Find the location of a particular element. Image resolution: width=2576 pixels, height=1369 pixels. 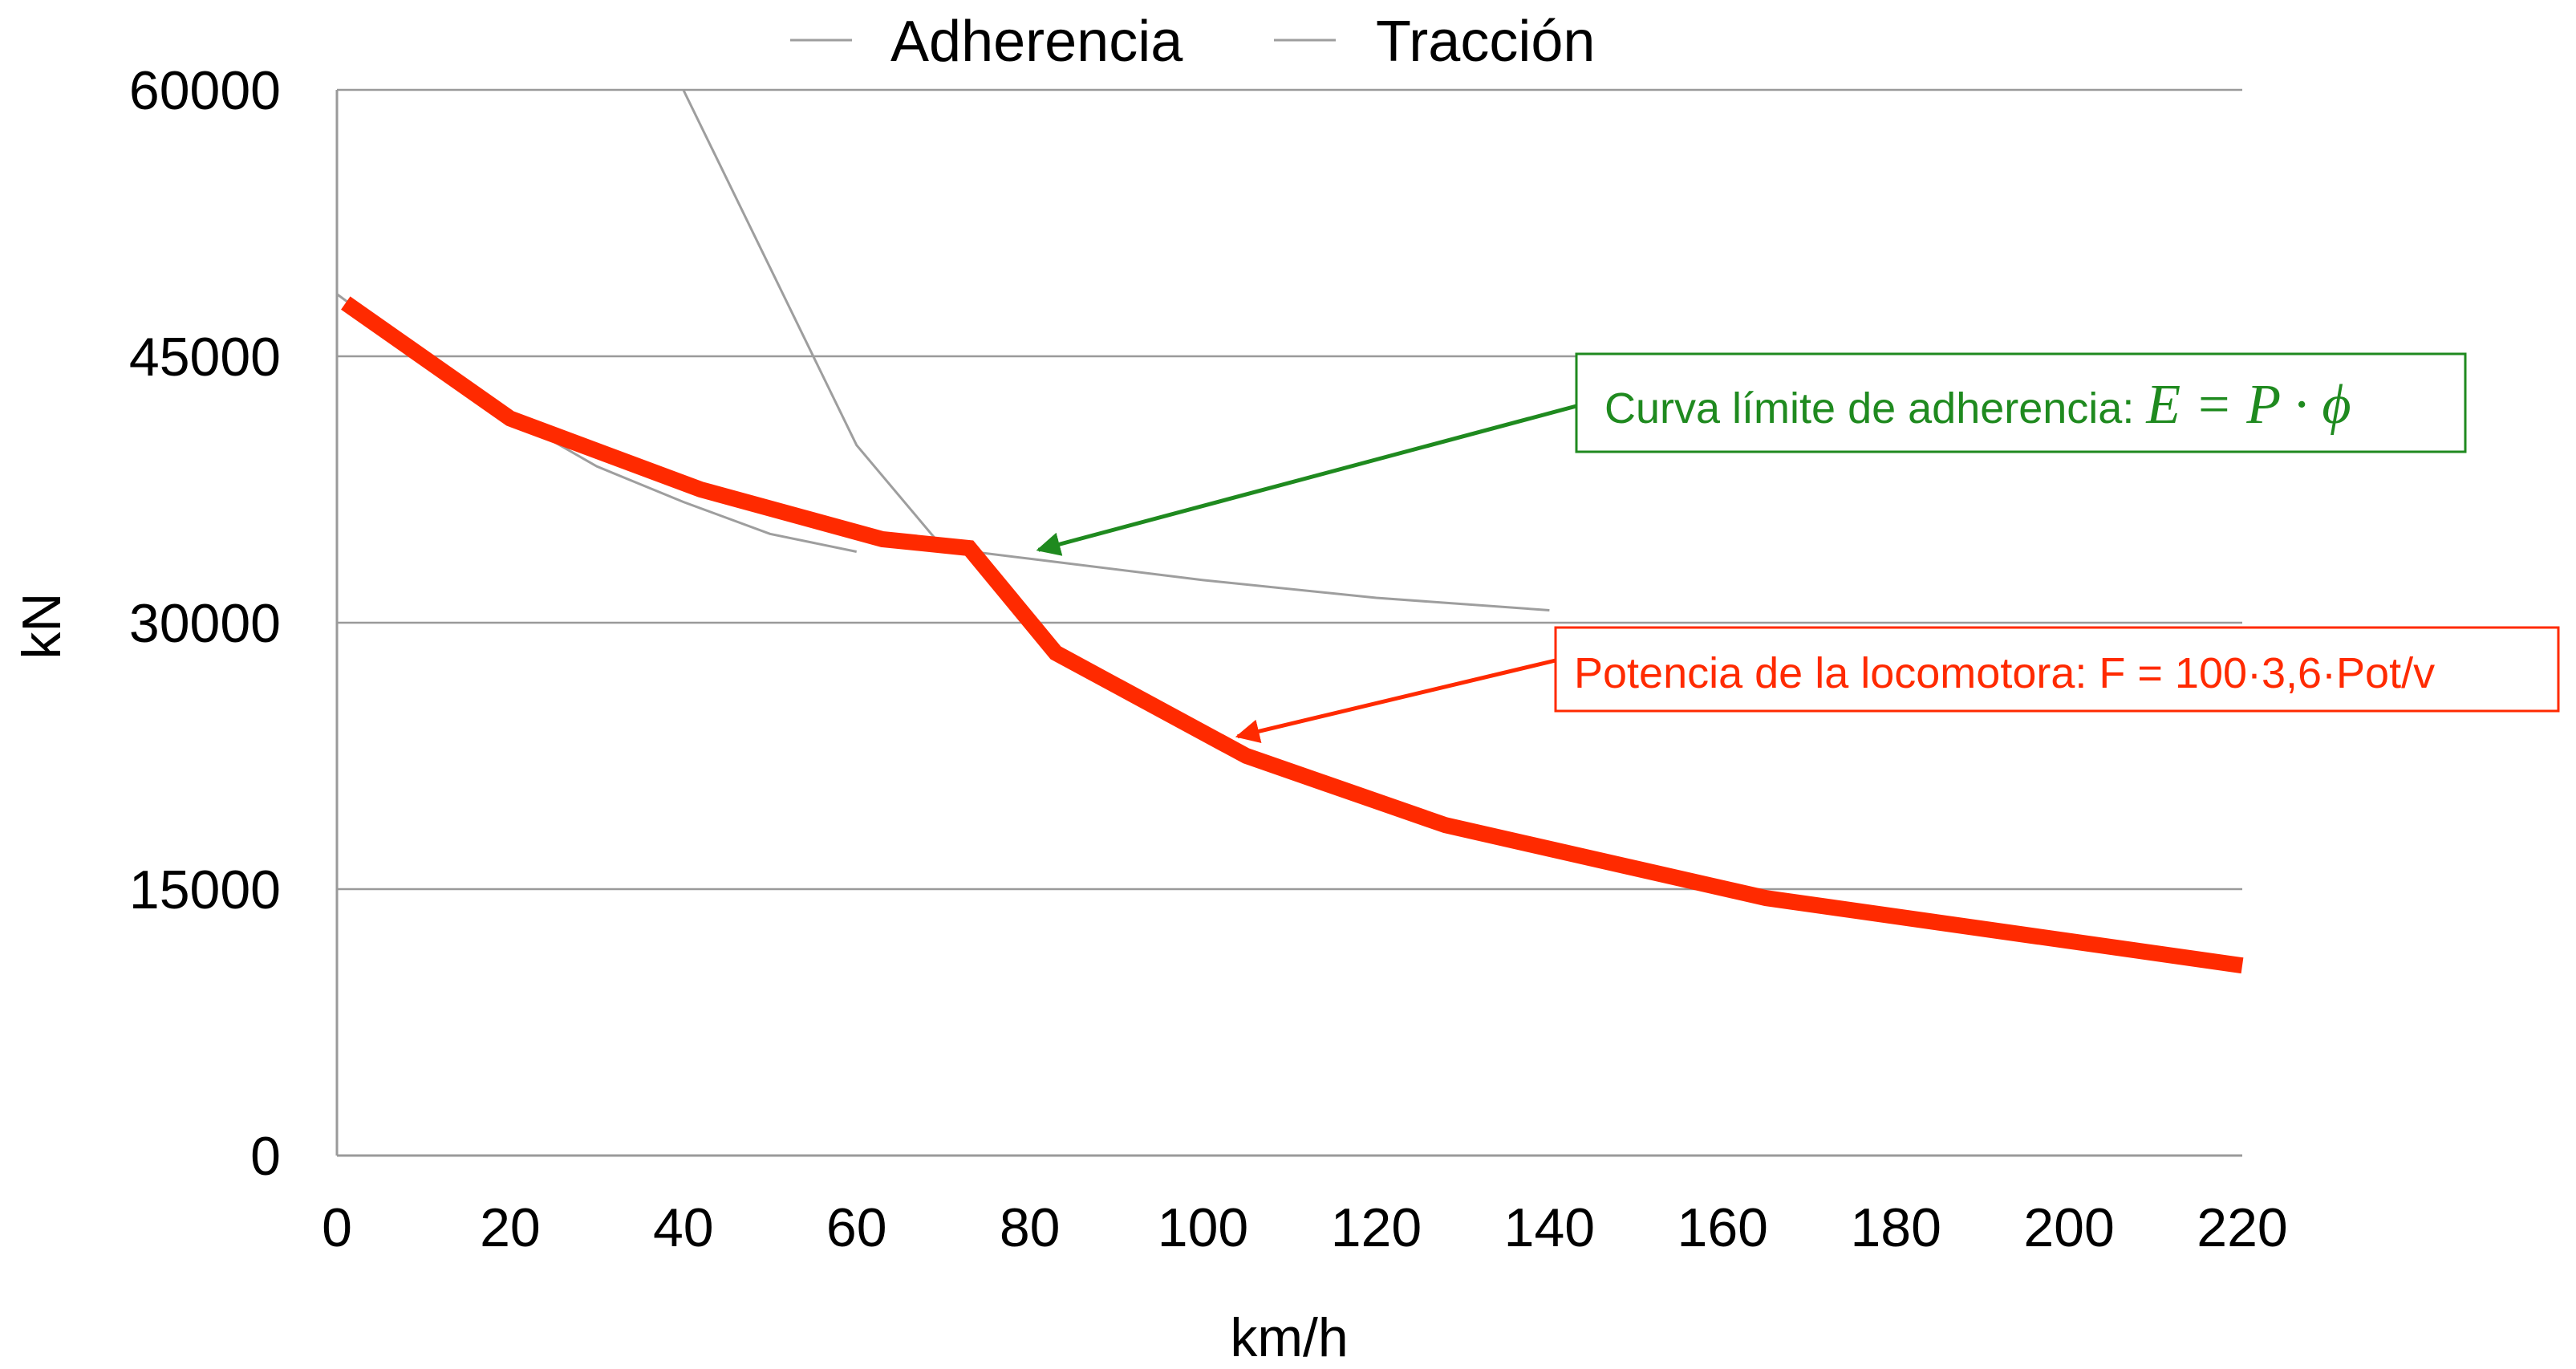

legend: Adherencia Tracción is located at coordinates (1192, 42).